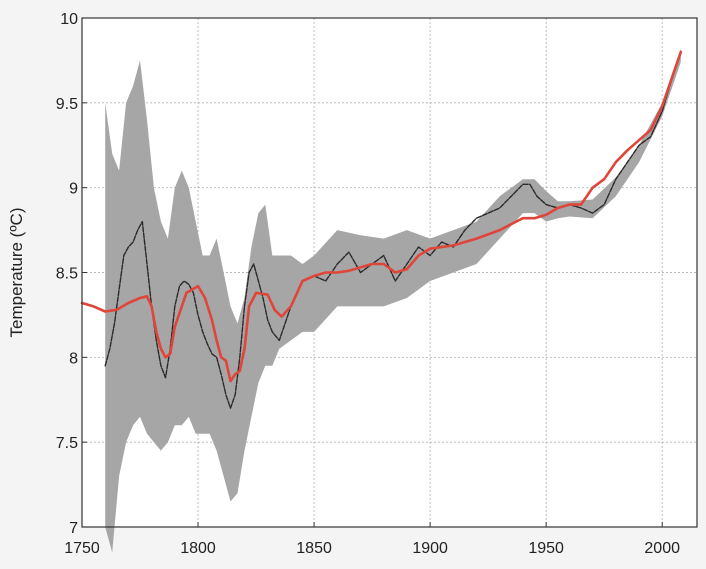  I want to click on y-axis-title: Temperature (ºC), so click(16, 273).